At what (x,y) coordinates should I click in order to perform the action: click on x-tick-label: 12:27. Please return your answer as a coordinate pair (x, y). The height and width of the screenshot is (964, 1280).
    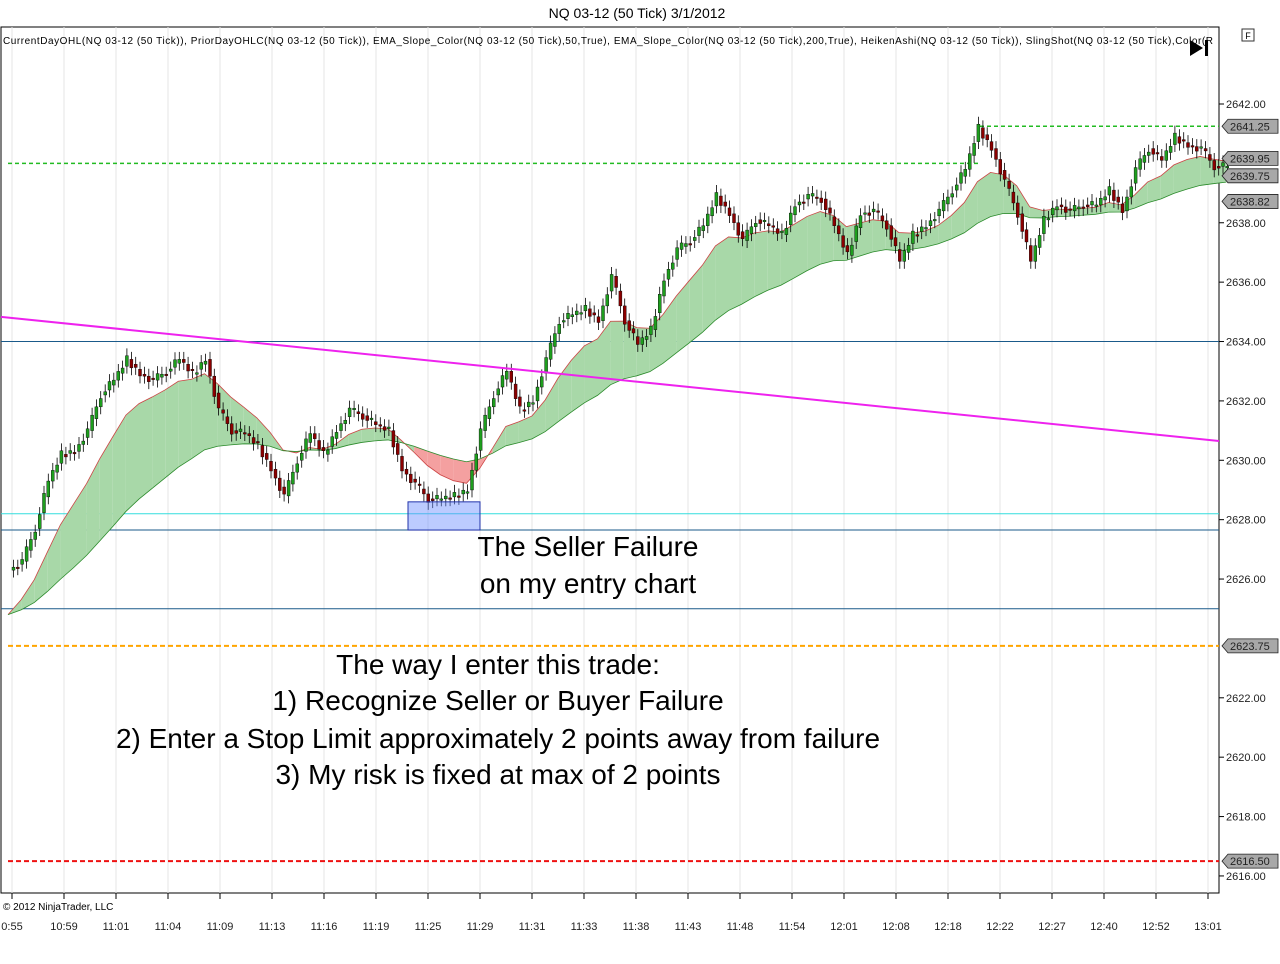
    Looking at the image, I should click on (1052, 927).